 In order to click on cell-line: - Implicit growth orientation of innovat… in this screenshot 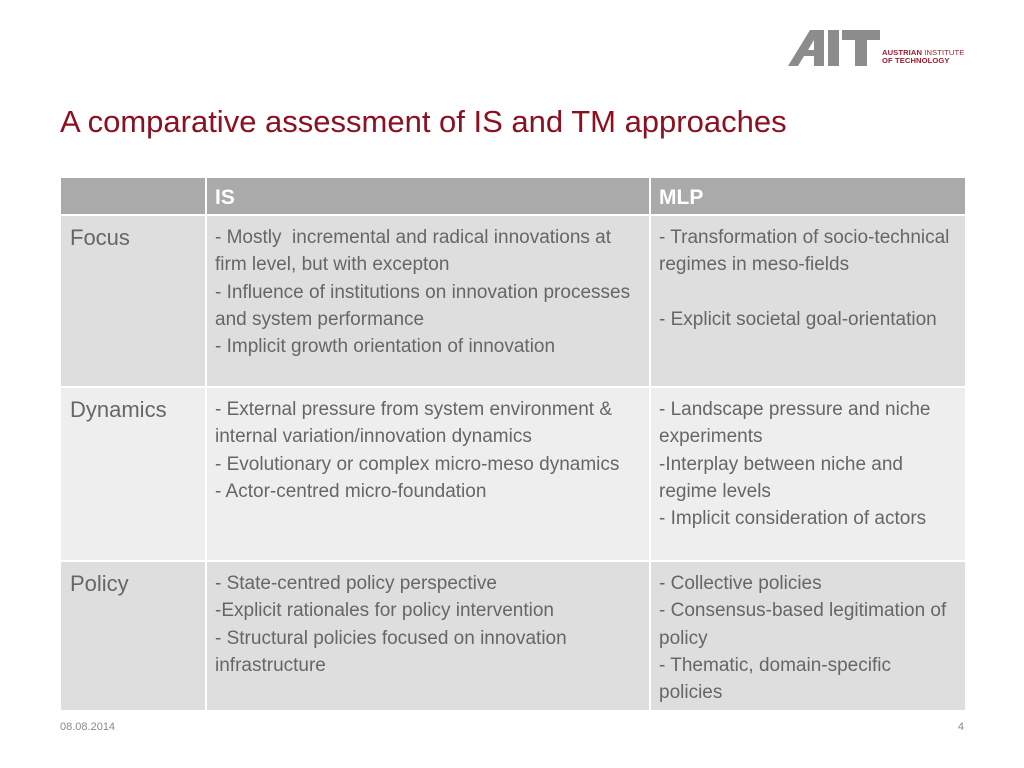, I will do `click(385, 347)`.